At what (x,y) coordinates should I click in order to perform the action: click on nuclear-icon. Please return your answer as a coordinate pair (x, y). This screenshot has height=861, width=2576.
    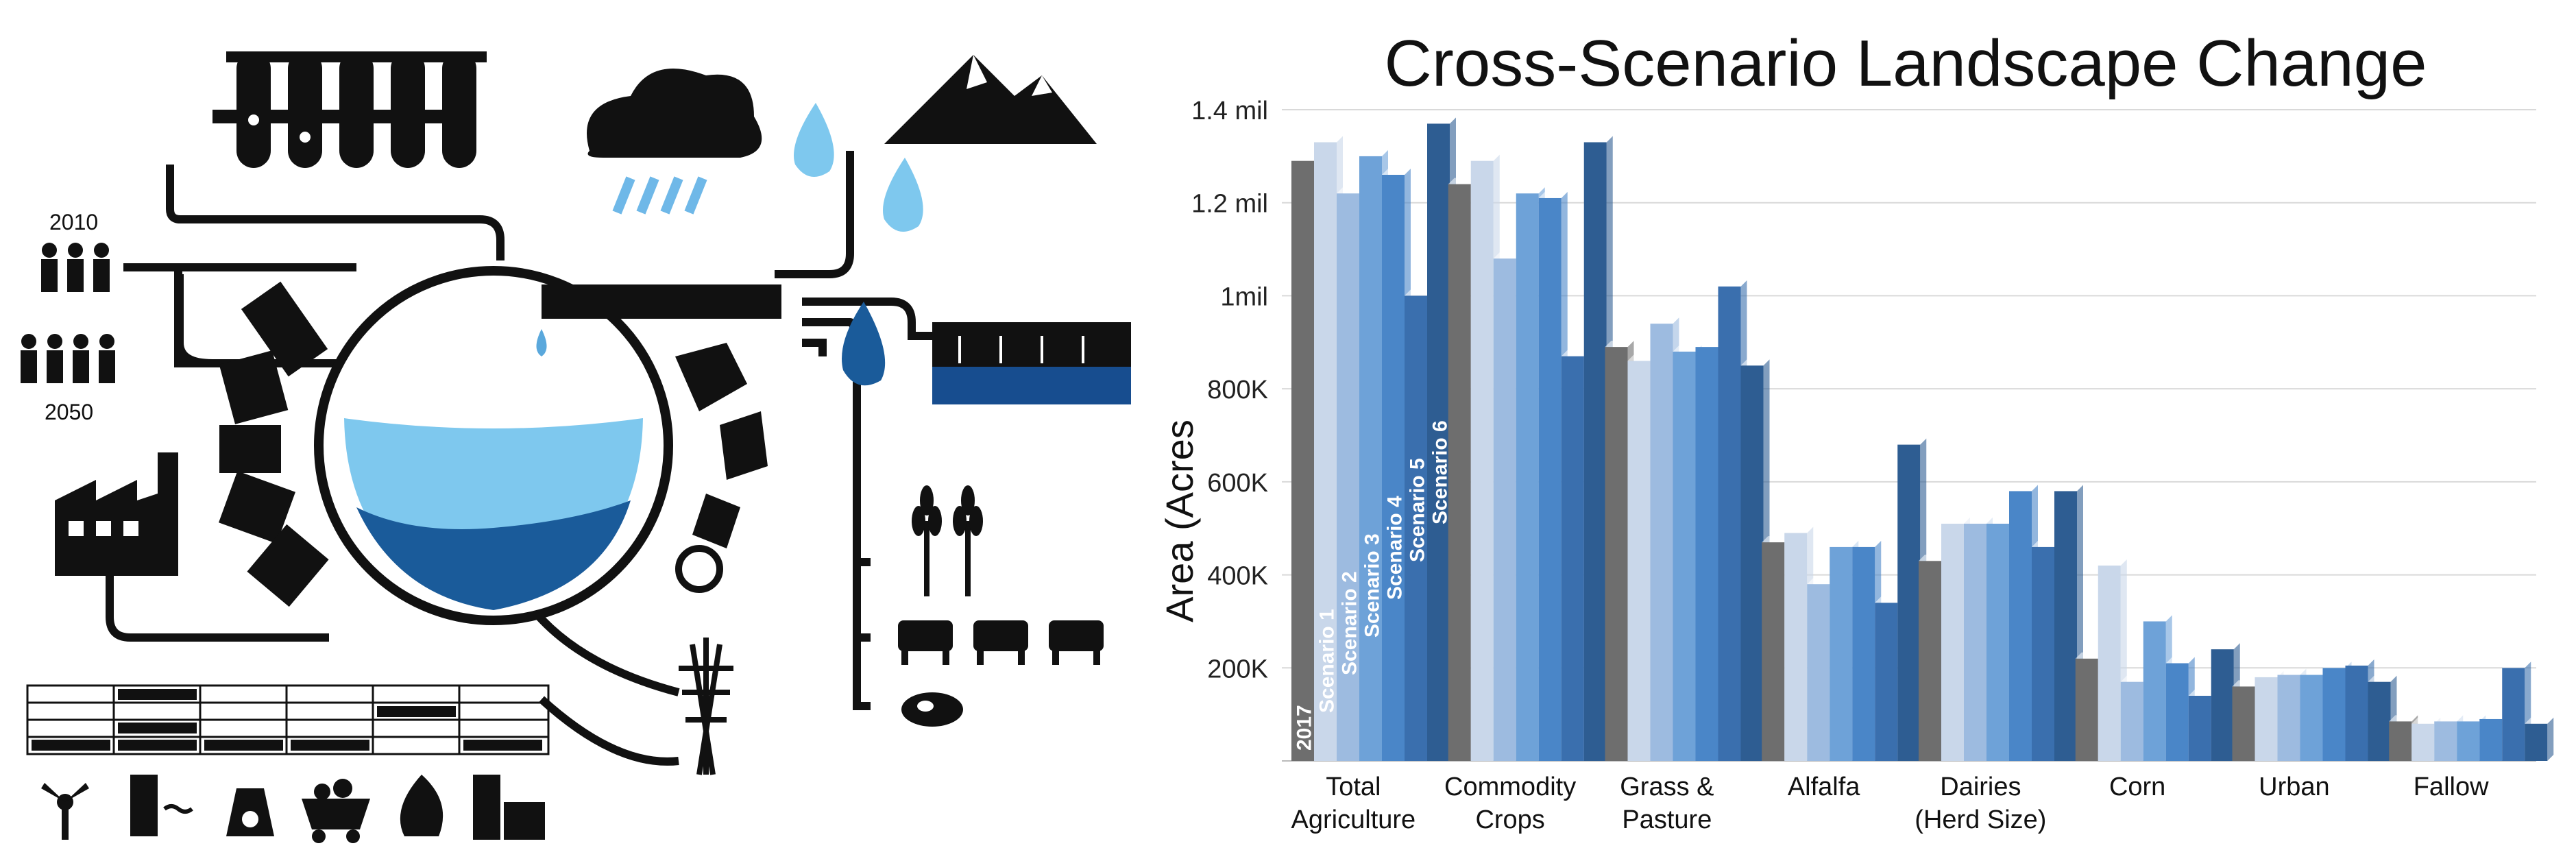
    Looking at the image, I should click on (250, 812).